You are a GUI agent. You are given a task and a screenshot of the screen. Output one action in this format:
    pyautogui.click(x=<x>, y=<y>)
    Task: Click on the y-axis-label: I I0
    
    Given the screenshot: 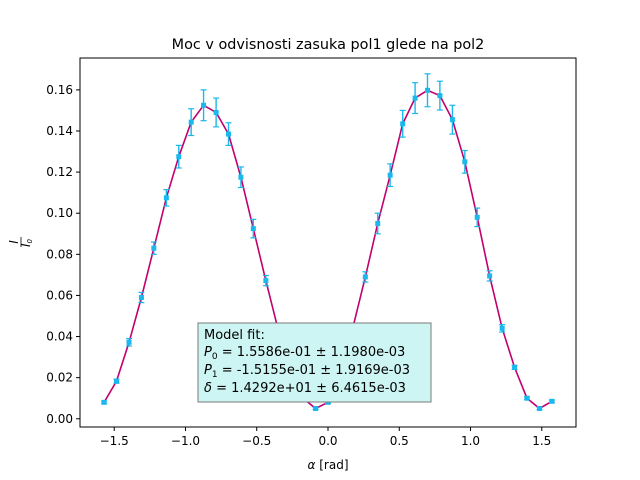 What is the action you would take?
    pyautogui.click(x=20, y=242)
    